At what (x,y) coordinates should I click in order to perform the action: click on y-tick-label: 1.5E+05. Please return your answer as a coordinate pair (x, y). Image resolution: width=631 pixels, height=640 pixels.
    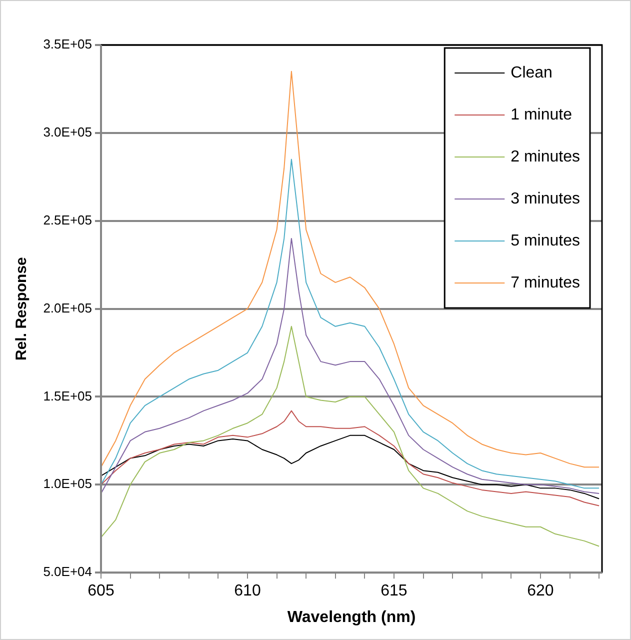
    Looking at the image, I should click on (67, 396).